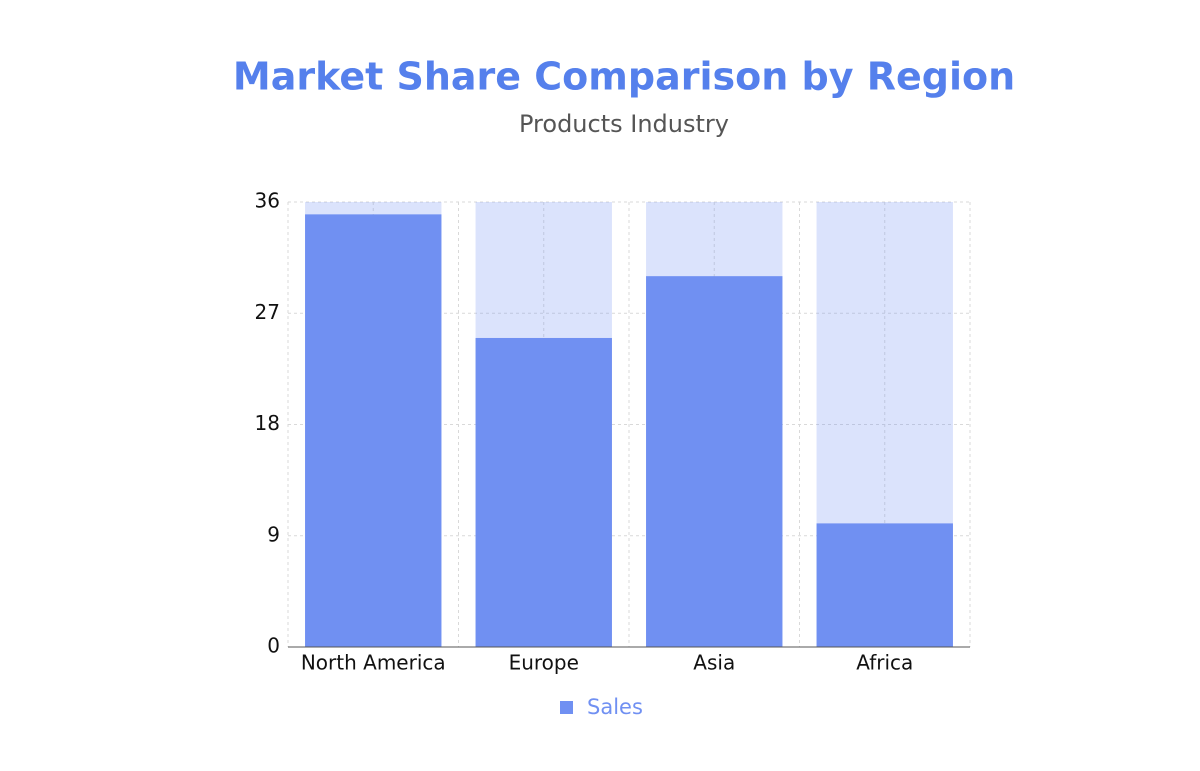 The width and height of the screenshot is (1200, 771). What do you see at coordinates (566, 707) in the screenshot?
I see `legend-swatch` at bounding box center [566, 707].